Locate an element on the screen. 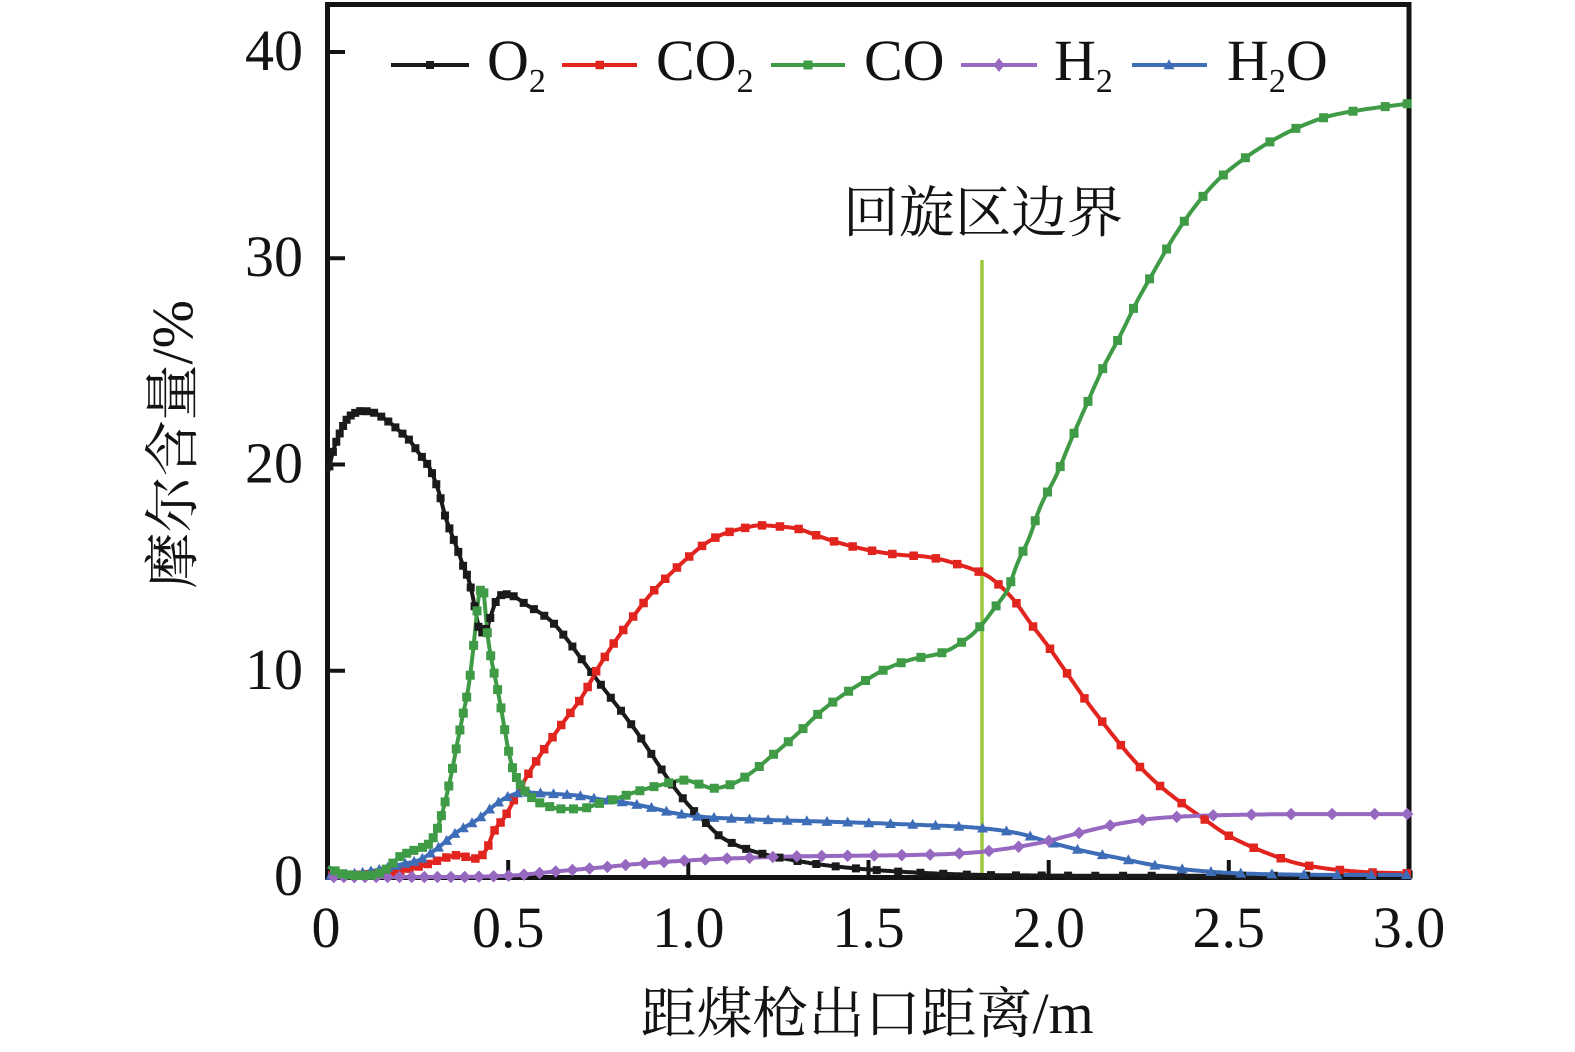 The width and height of the screenshot is (1575, 1052). svg-text: 40 is located at coordinates (274, 50).